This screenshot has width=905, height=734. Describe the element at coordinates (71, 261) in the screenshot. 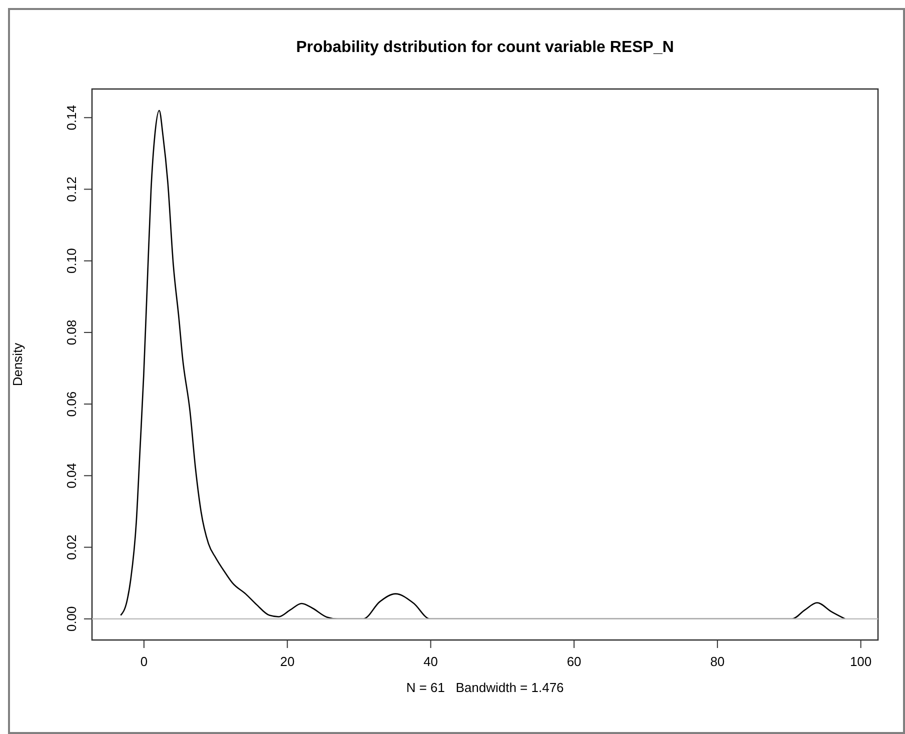

I see `y-tick-label: 0.10` at that location.